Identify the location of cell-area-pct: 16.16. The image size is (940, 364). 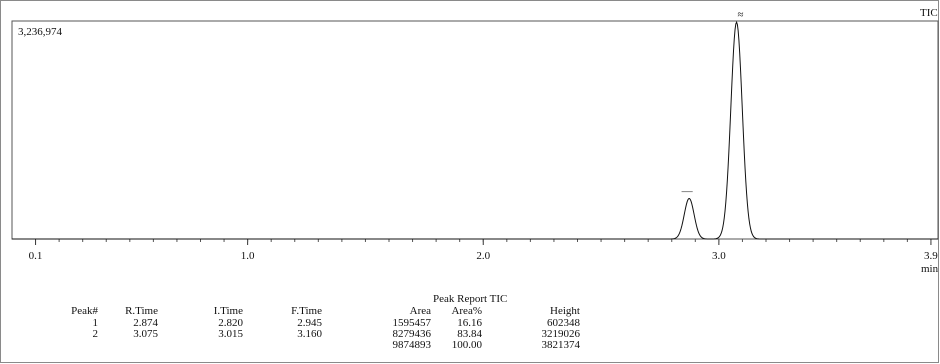
(469, 323).